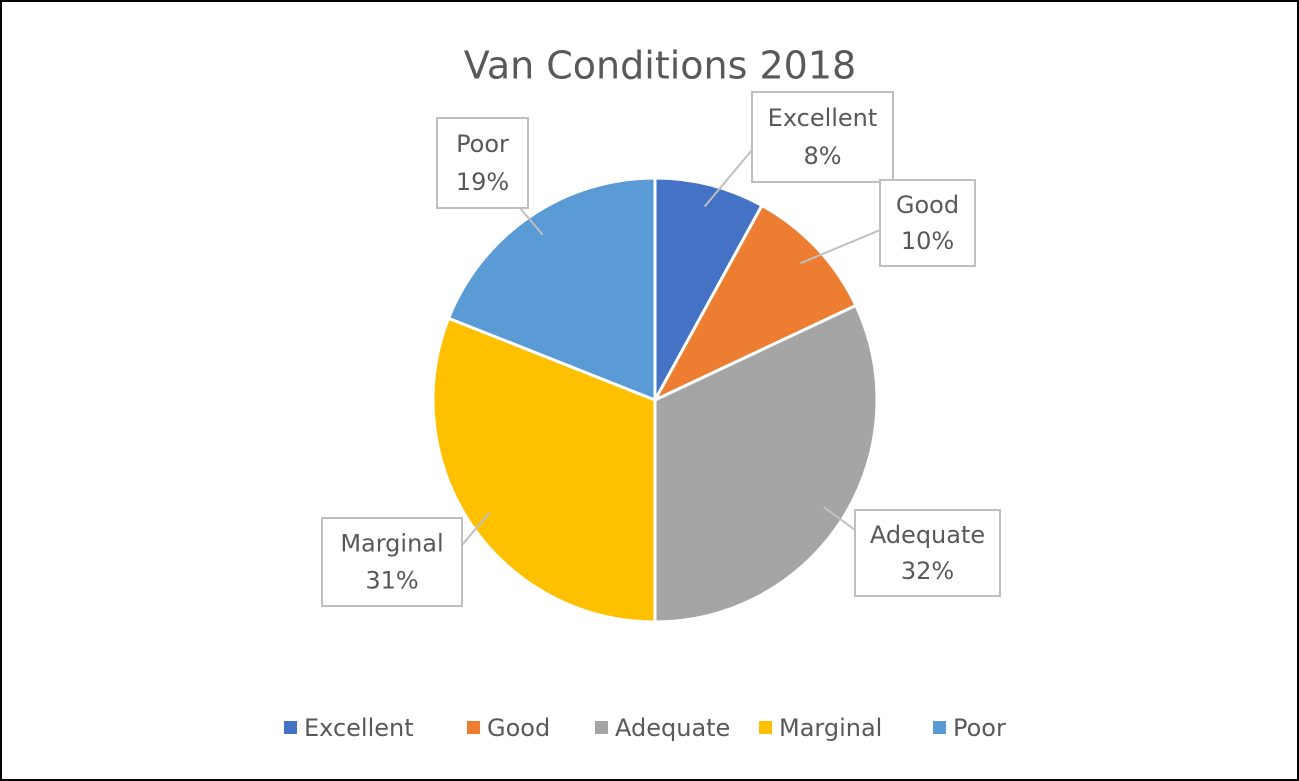 Image resolution: width=1299 pixels, height=781 pixels. What do you see at coordinates (927, 205) in the screenshot?
I see `data-label-category: Good` at bounding box center [927, 205].